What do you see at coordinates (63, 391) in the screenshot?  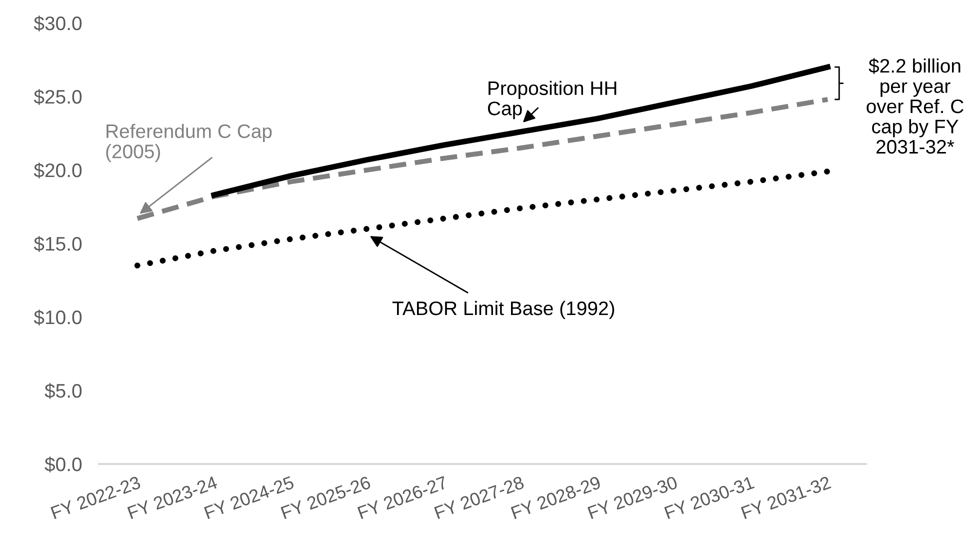 I see `y-tick-label: $5.0` at bounding box center [63, 391].